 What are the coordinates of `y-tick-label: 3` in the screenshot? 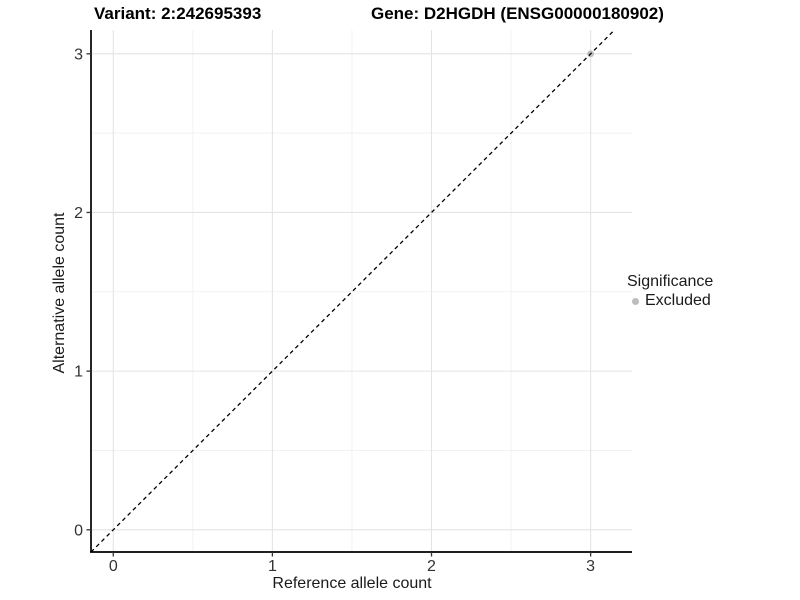 It's located at (78, 54).